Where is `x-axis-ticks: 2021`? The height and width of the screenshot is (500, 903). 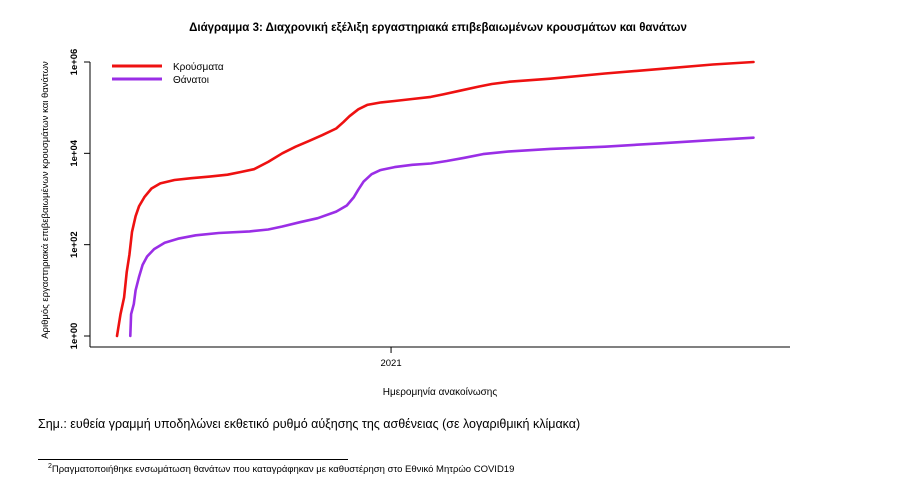 x-axis-ticks: 2021 is located at coordinates (391, 358).